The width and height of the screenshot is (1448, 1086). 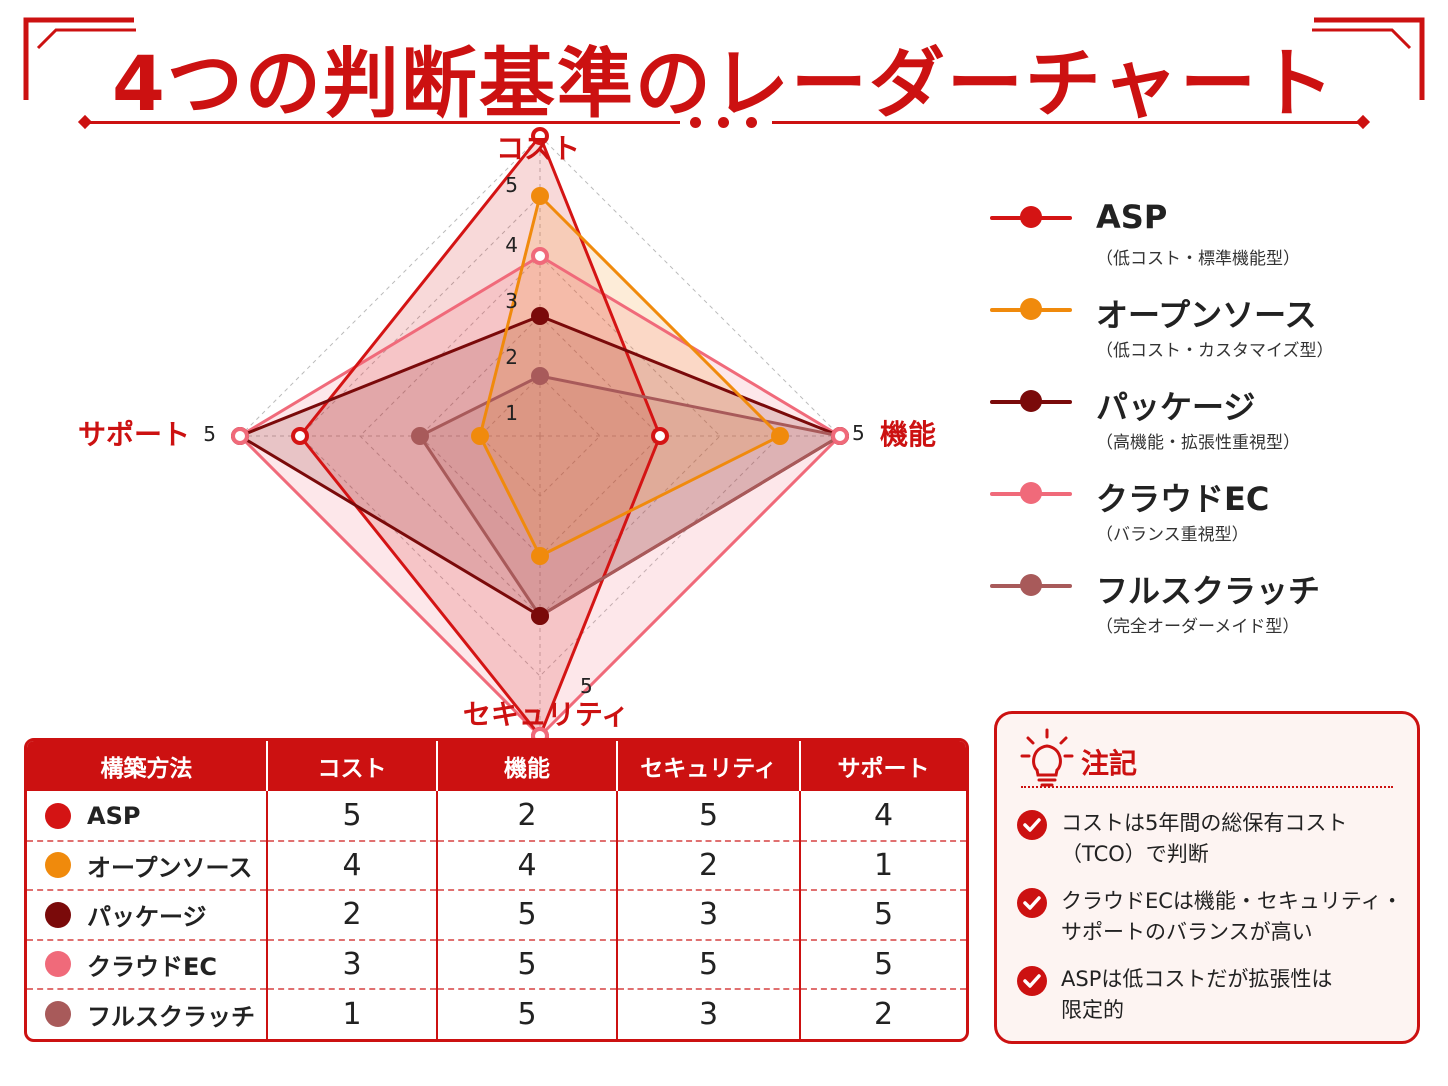 I want to click on legend-item-opensource: オープンソース （低コスト・カスタマイズ型）, so click(x=1210, y=336).